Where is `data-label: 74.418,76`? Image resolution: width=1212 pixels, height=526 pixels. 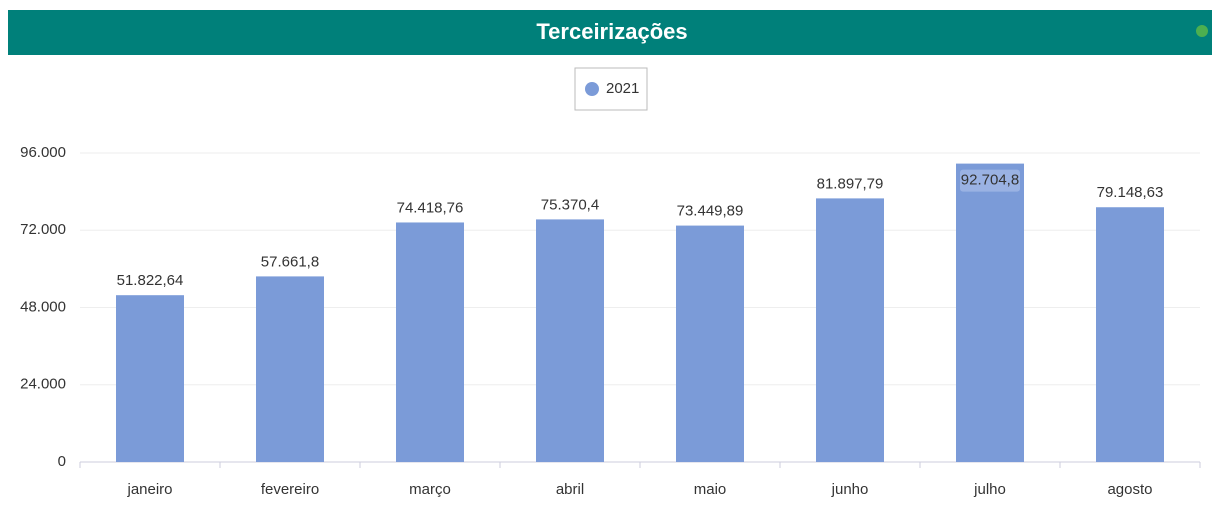 data-label: 74.418,76 is located at coordinates (430, 207).